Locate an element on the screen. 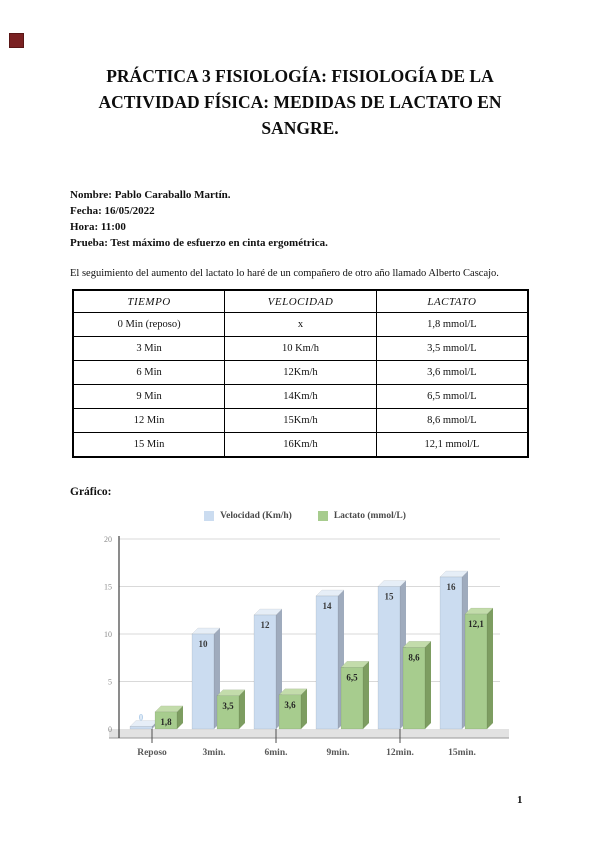 The image size is (600, 848). table-cell: 0 Min (reposo) is located at coordinates (149, 324).